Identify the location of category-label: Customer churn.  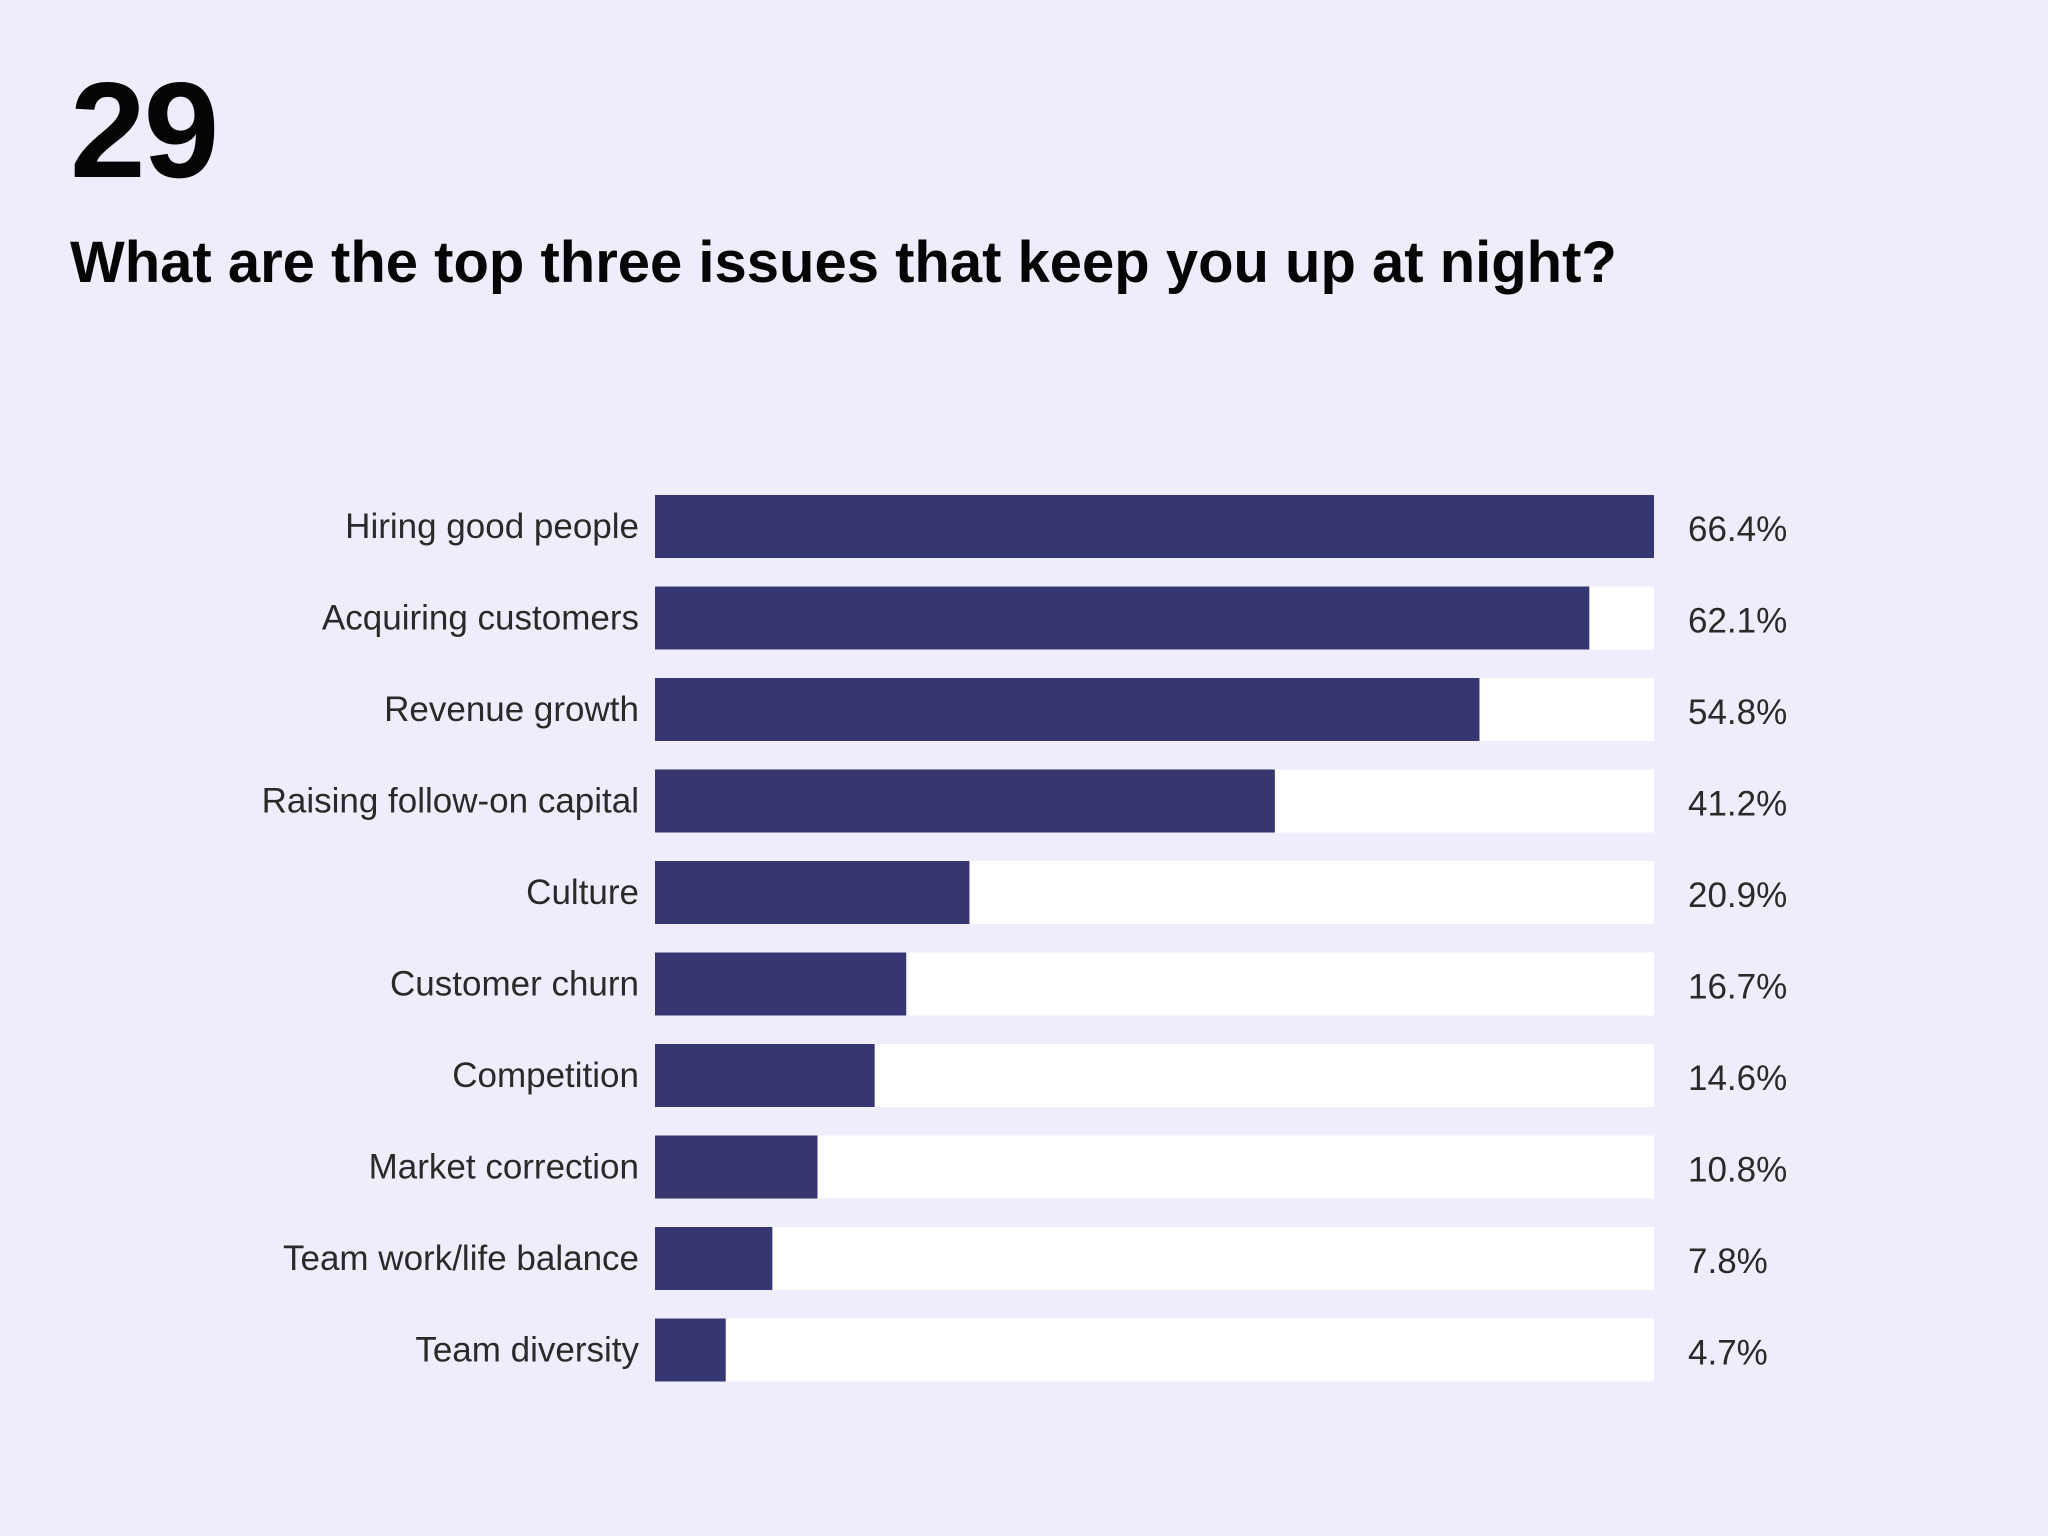
(514, 984).